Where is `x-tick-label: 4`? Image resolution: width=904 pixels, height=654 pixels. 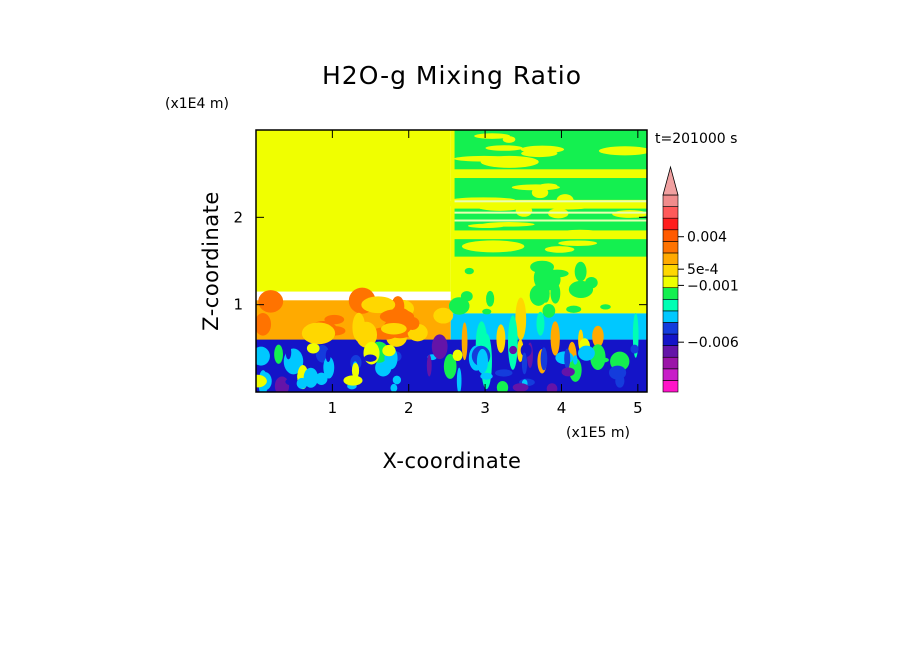 x-tick-label: 4 is located at coordinates (562, 408).